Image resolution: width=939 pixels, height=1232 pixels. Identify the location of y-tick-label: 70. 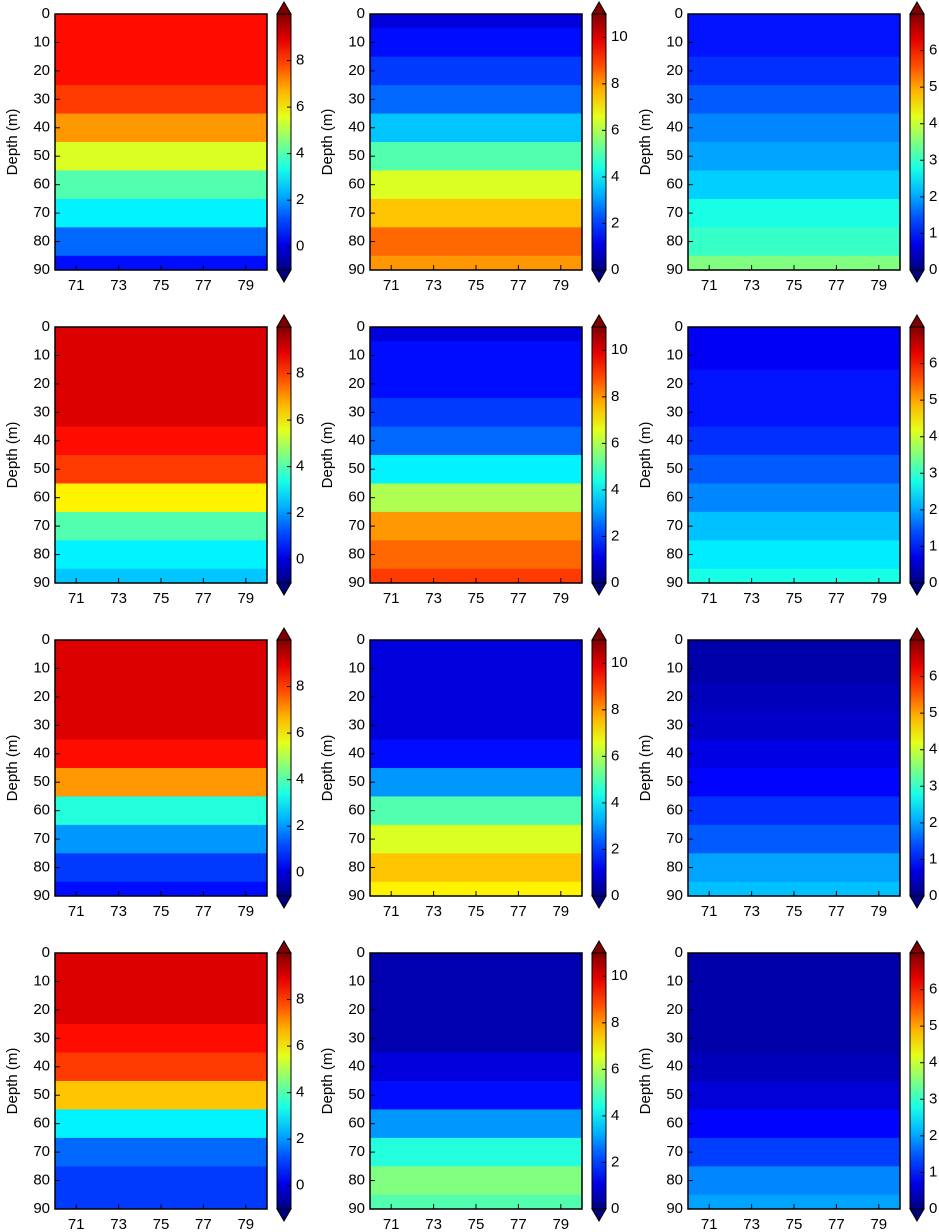
(41, 838).